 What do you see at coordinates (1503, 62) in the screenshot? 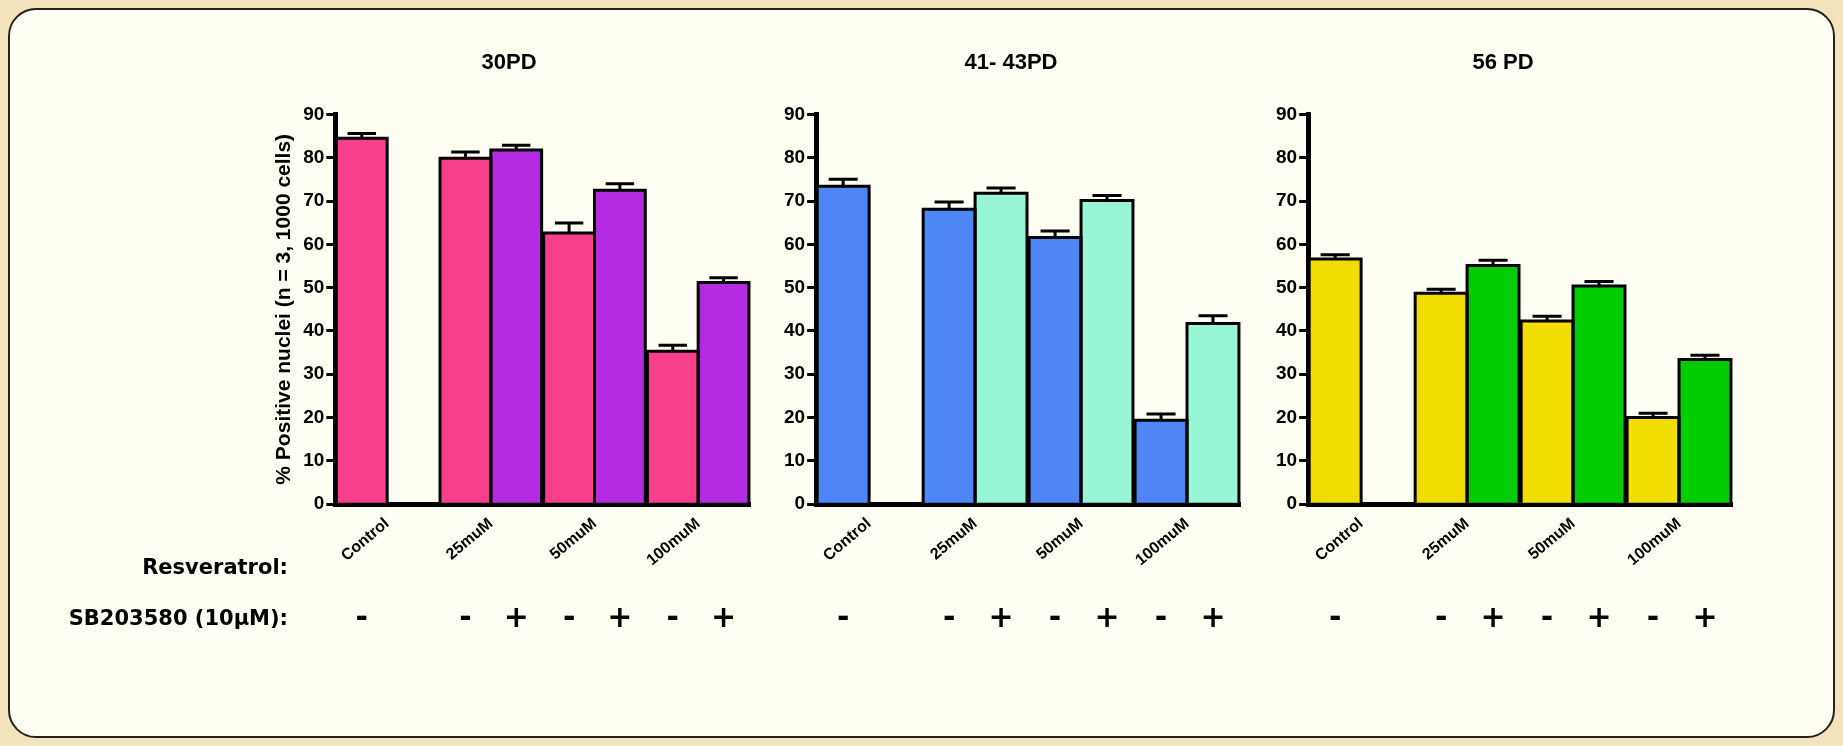
I see `chart-title: 56 PD` at bounding box center [1503, 62].